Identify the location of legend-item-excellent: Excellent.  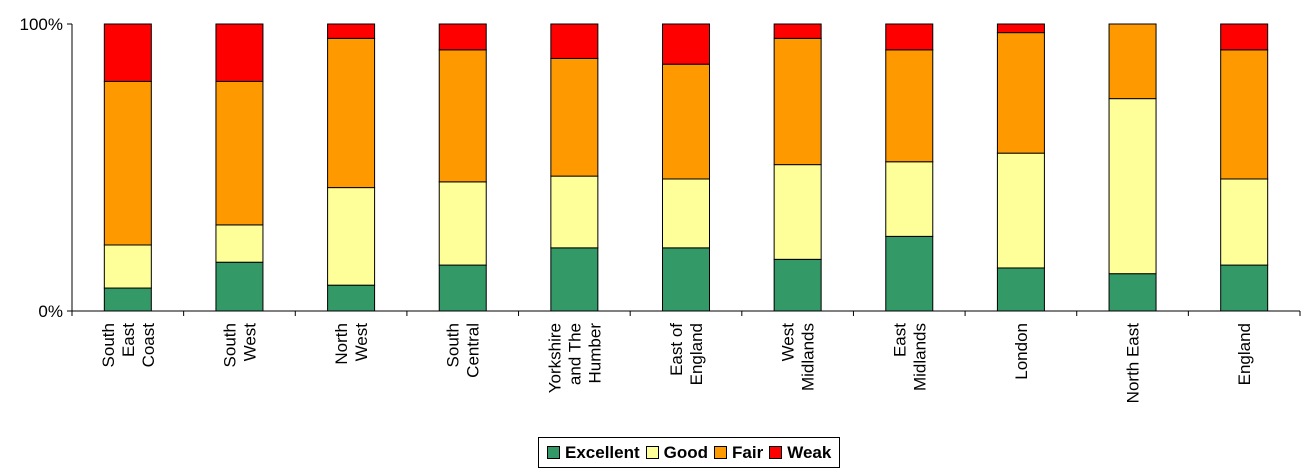
(593, 453).